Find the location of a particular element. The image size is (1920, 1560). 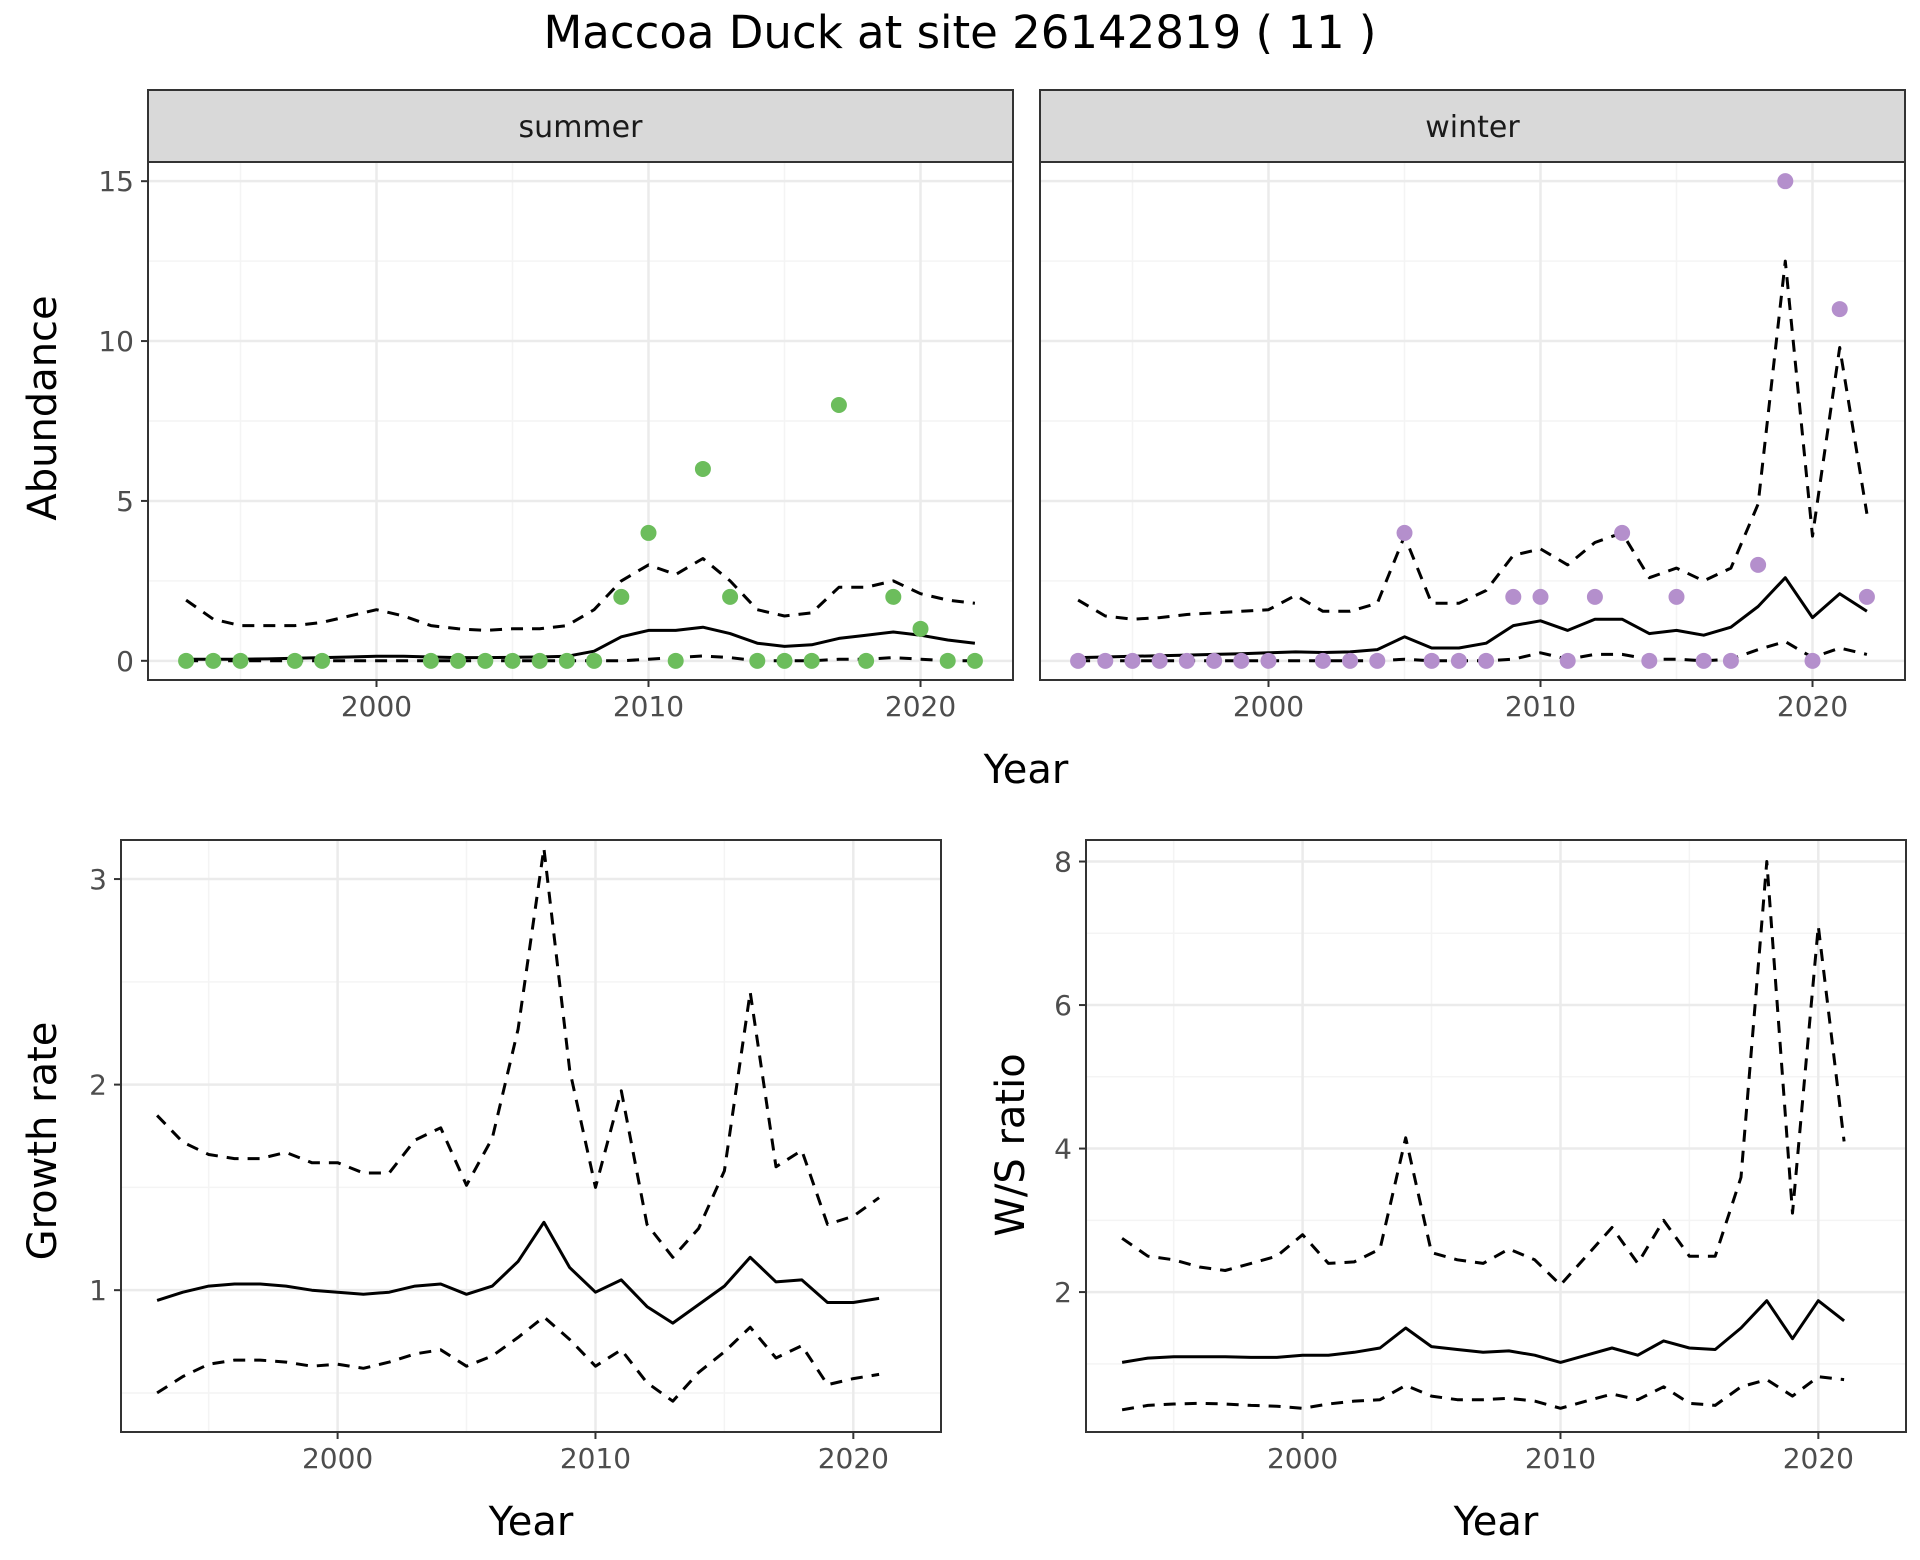

y-tick-label: 8 is located at coordinates (1063, 862).